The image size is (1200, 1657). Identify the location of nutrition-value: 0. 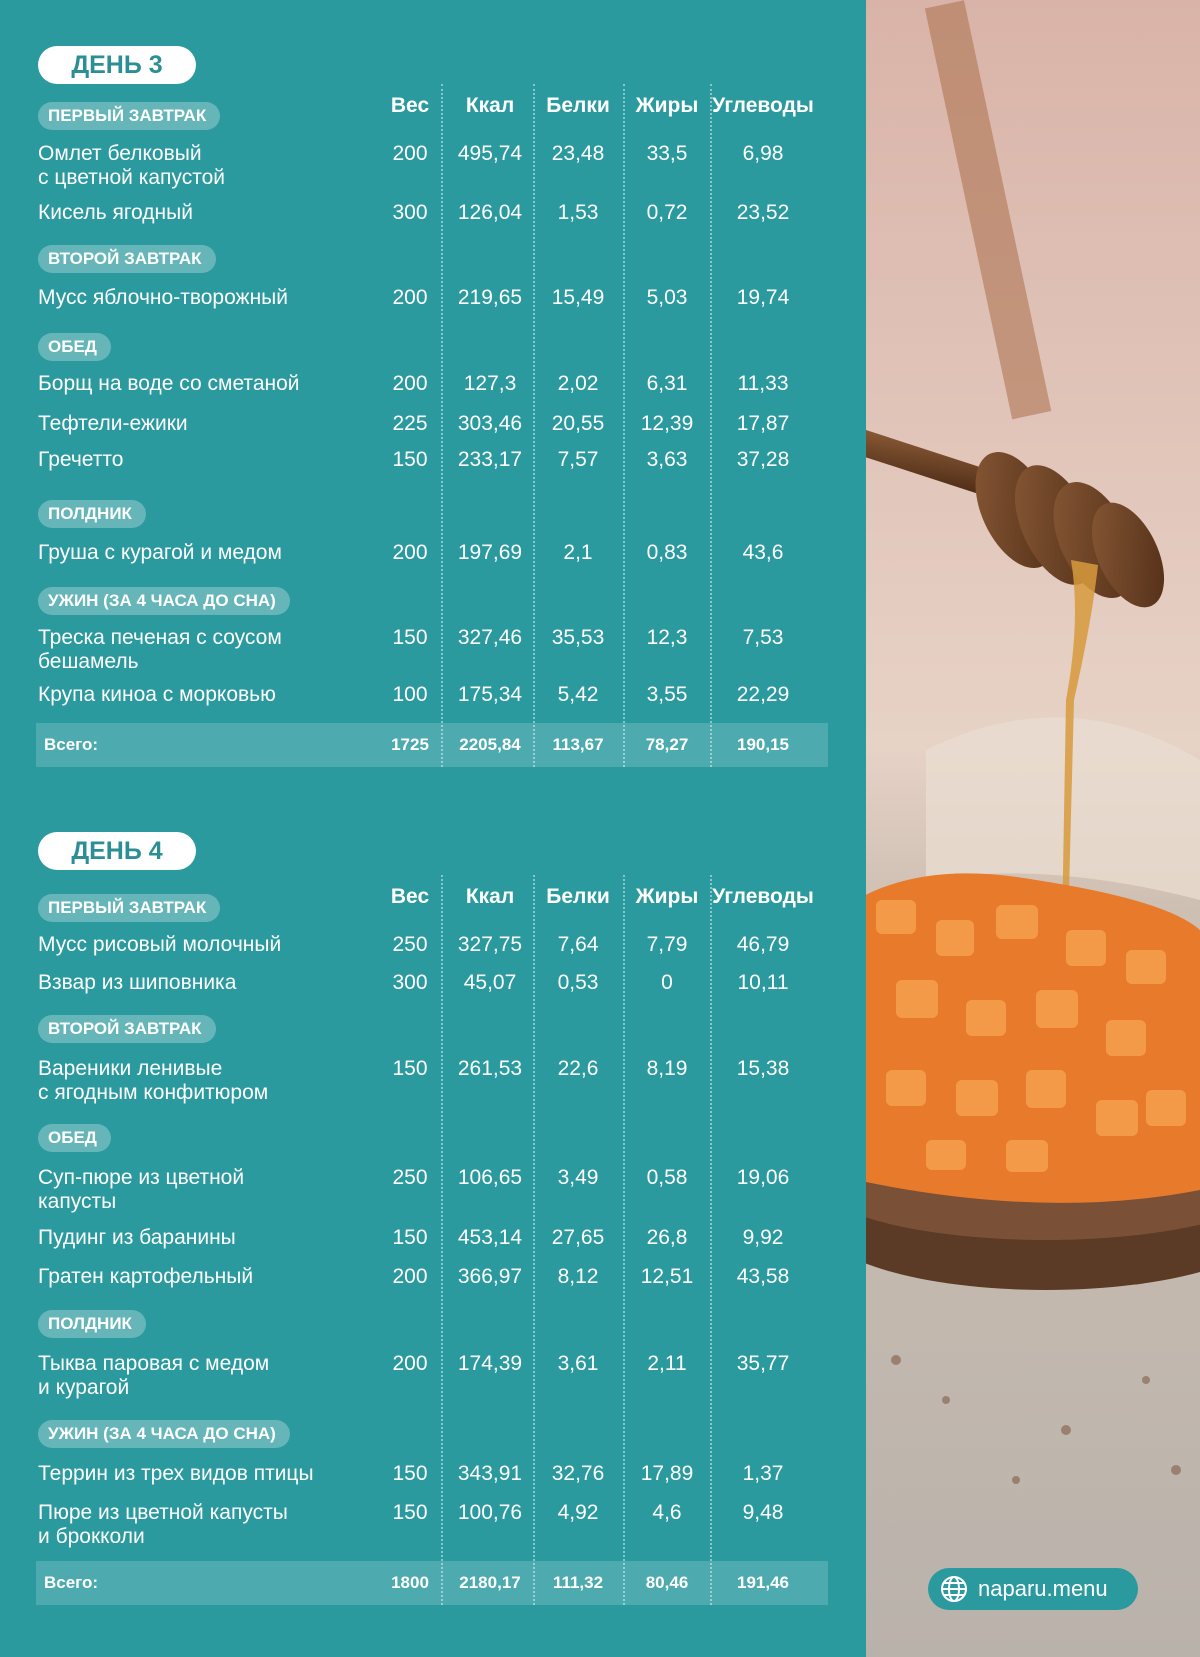
(667, 982).